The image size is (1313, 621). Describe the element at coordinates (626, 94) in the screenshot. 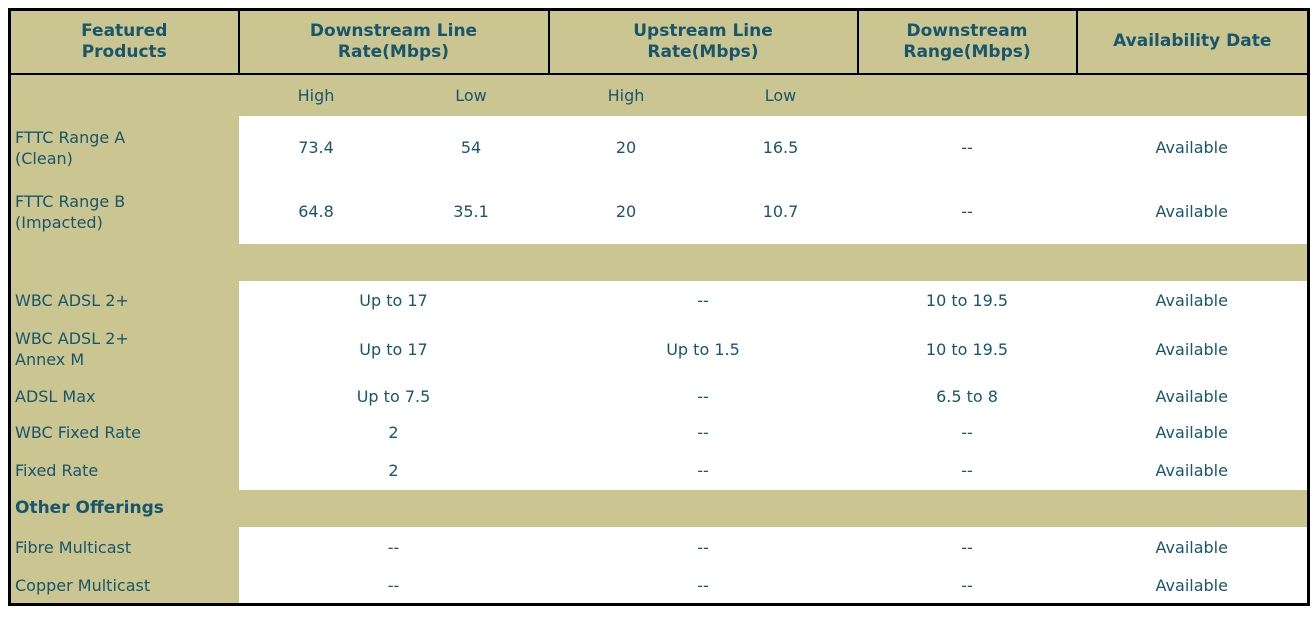

I see `subheader-upstream-high: High` at that location.